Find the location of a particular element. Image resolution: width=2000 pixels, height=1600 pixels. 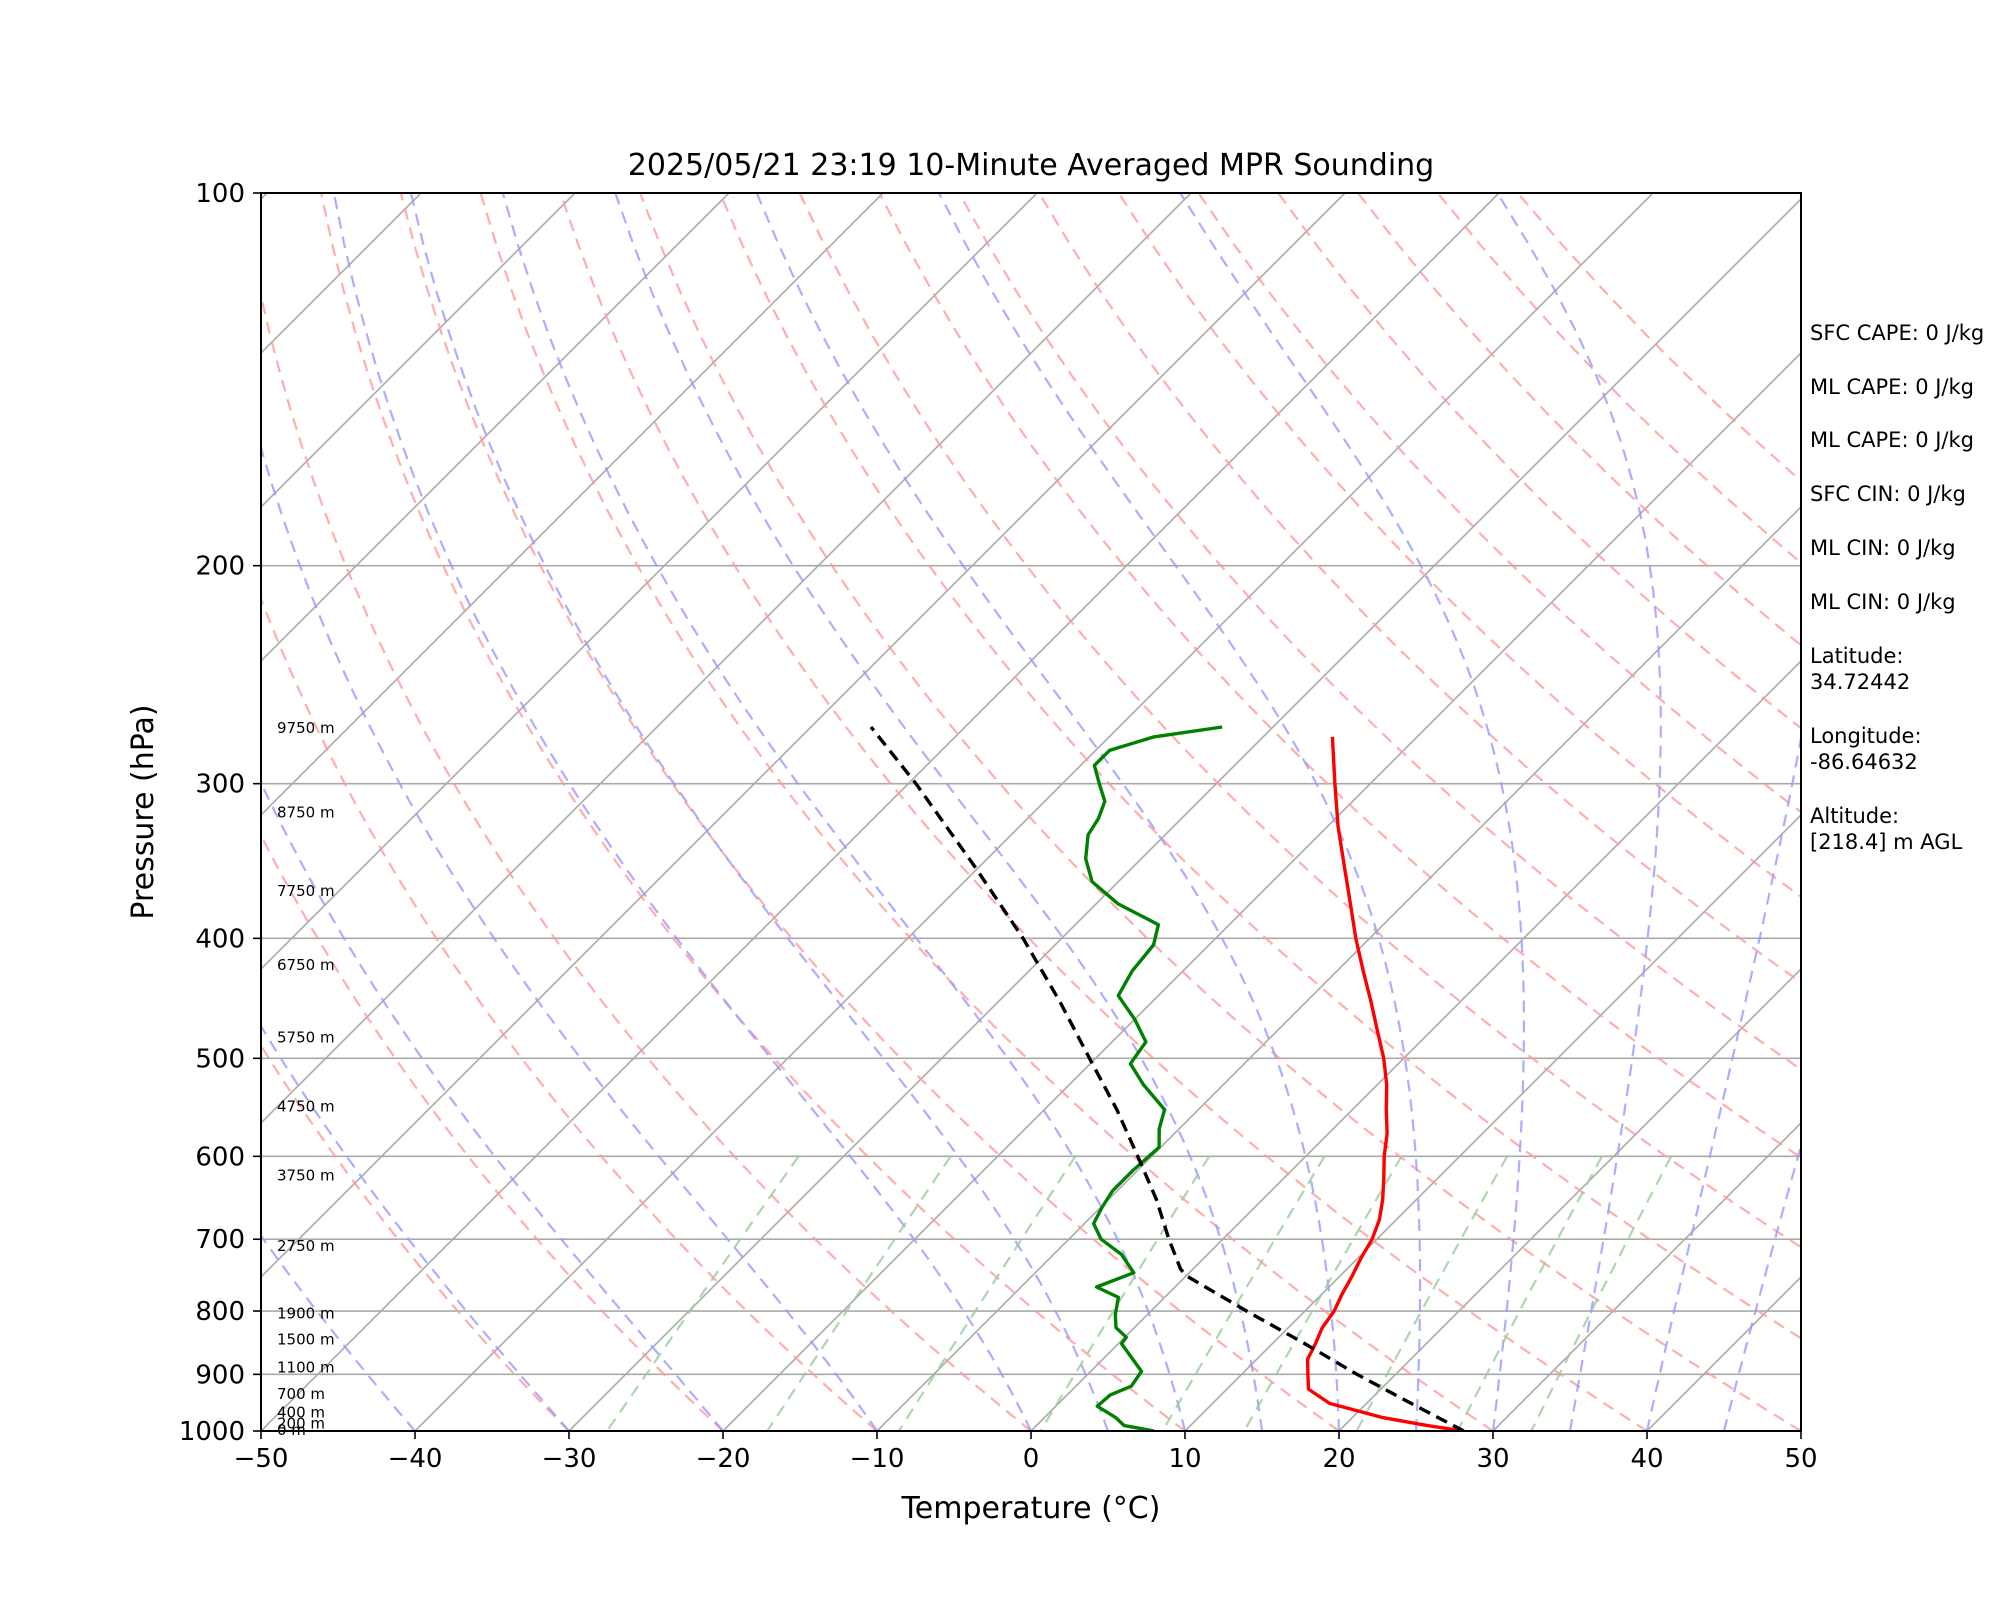

sfc-cin-text: SFC CIN: 0 J/kg is located at coordinates (1888, 494).